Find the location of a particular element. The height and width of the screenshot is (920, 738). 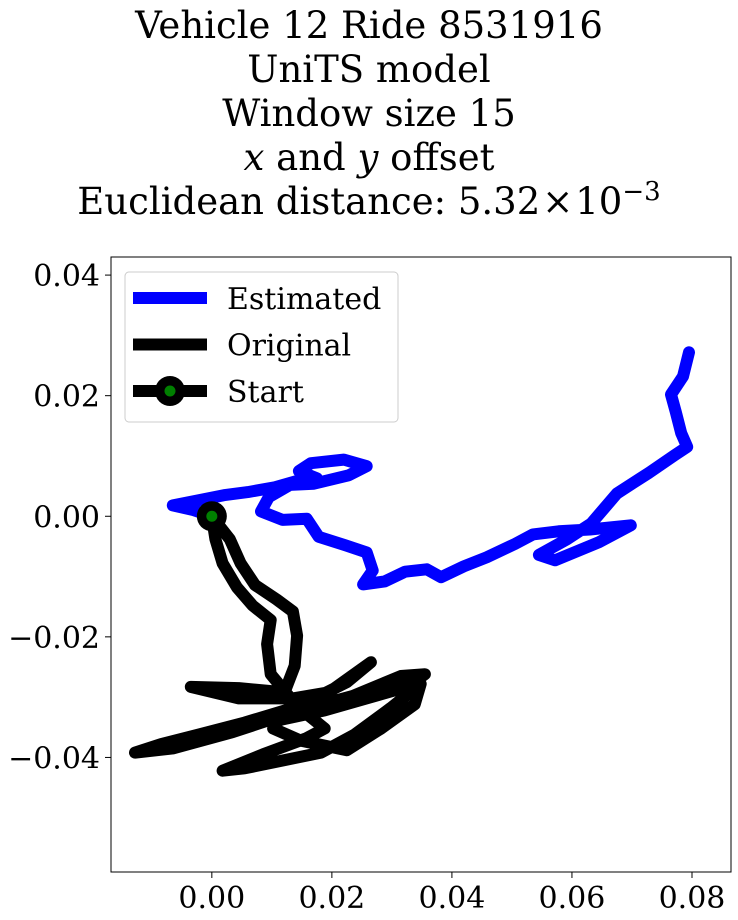

x-tick-label: 0.02 is located at coordinates (331, 898).